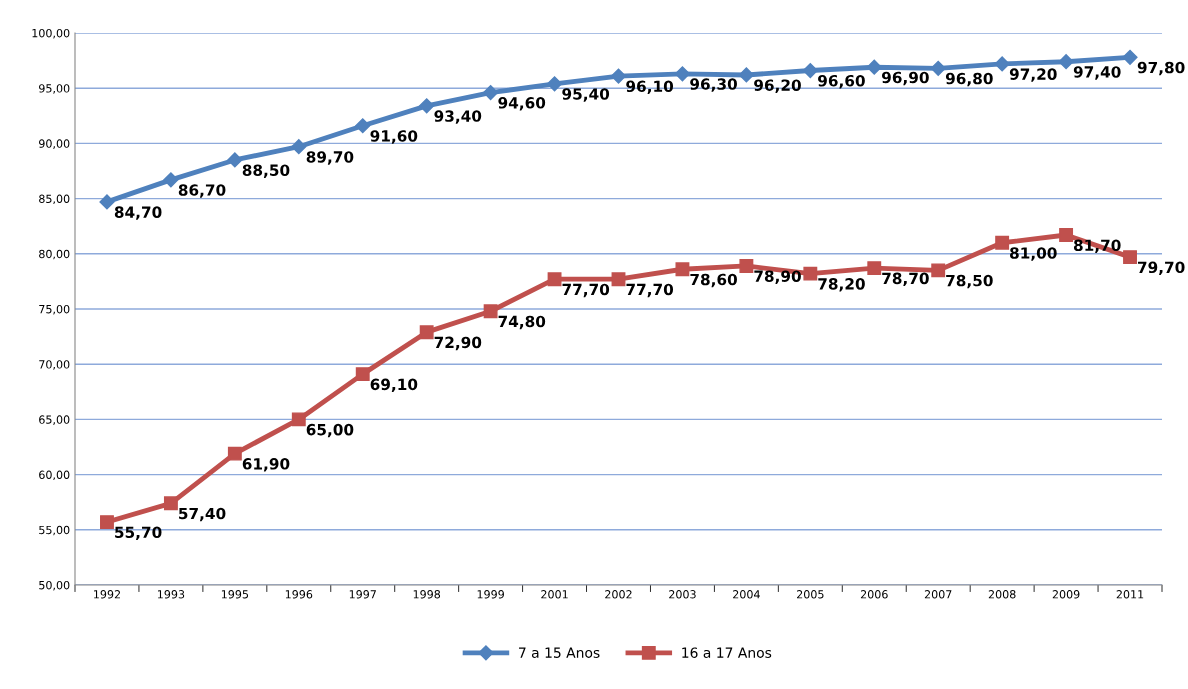  Describe the element at coordinates (107, 594) in the screenshot. I see `x-tick-label: 1992` at that location.